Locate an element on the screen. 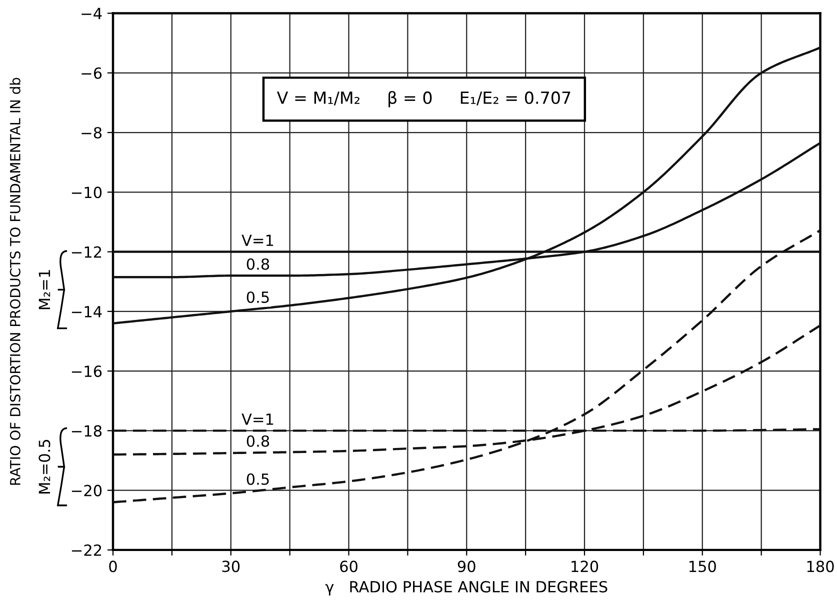 This screenshot has height=603, width=837. y-tick-label: −8 is located at coordinates (92, 132).